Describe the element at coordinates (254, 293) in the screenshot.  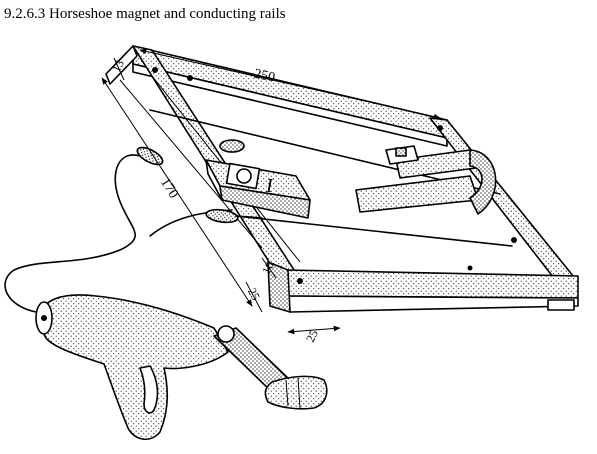
I see `dimension-25-side: 25` at that location.